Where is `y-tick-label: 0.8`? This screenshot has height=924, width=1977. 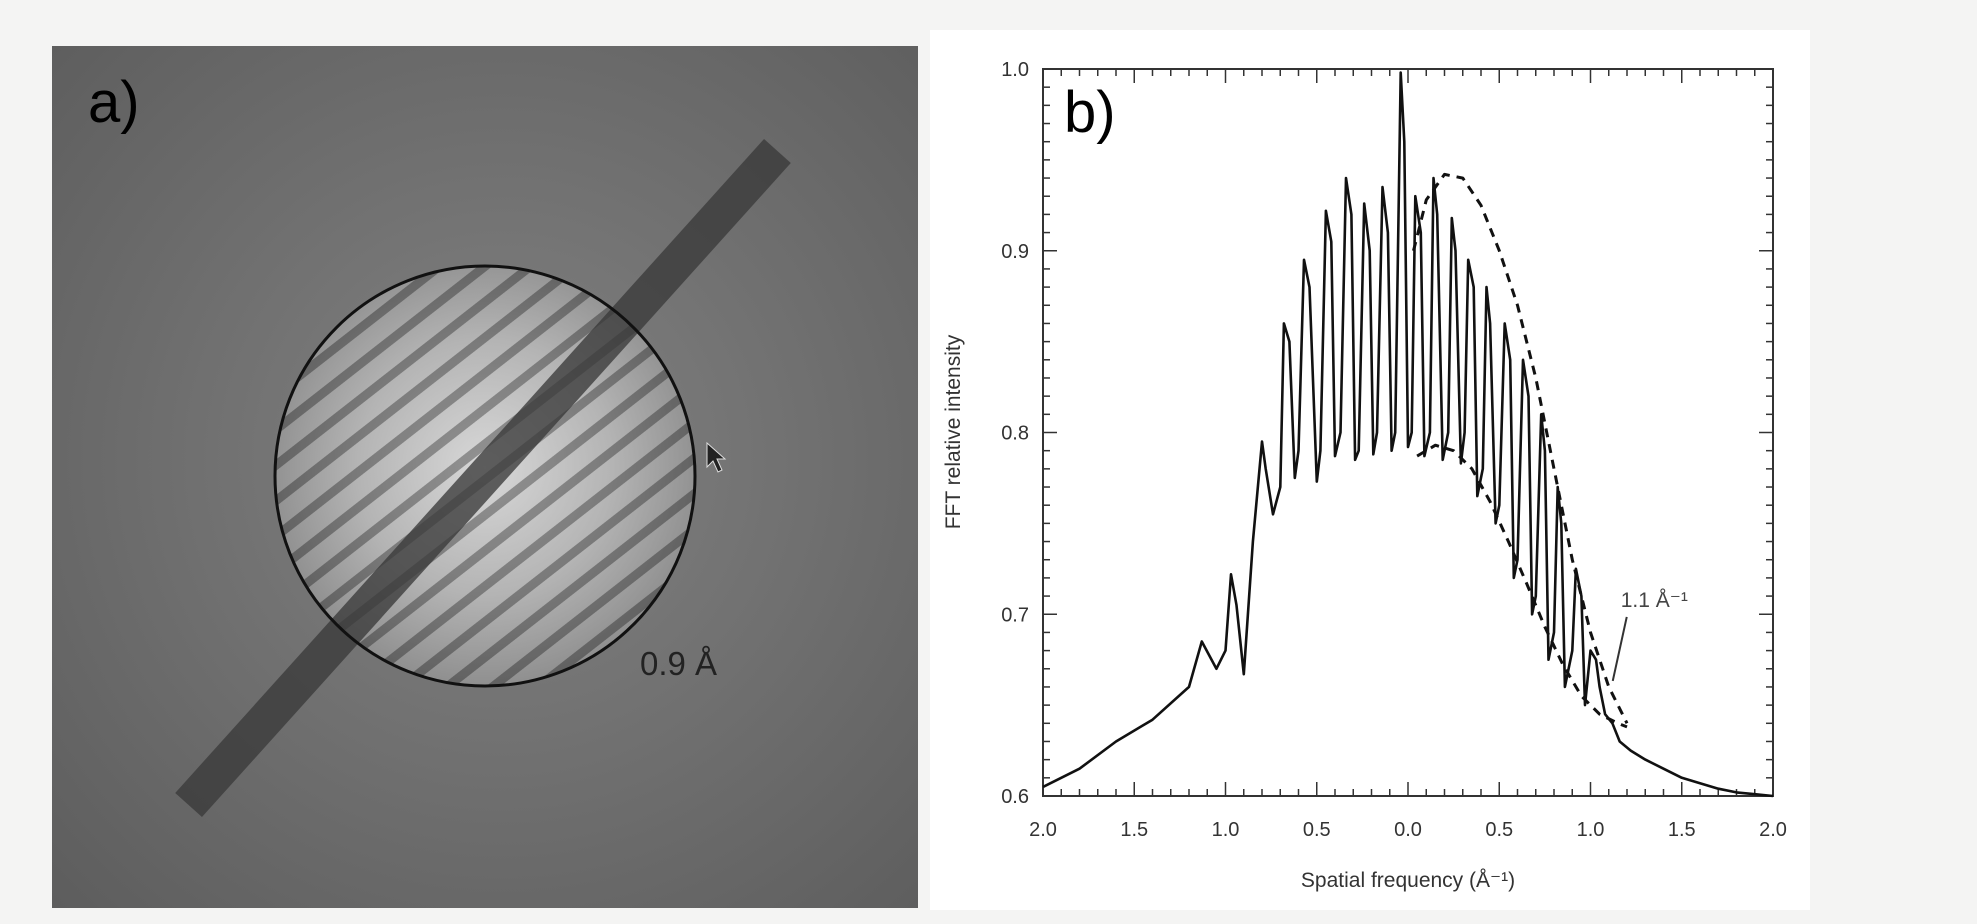
y-tick-label: 0.8 is located at coordinates (1015, 434).